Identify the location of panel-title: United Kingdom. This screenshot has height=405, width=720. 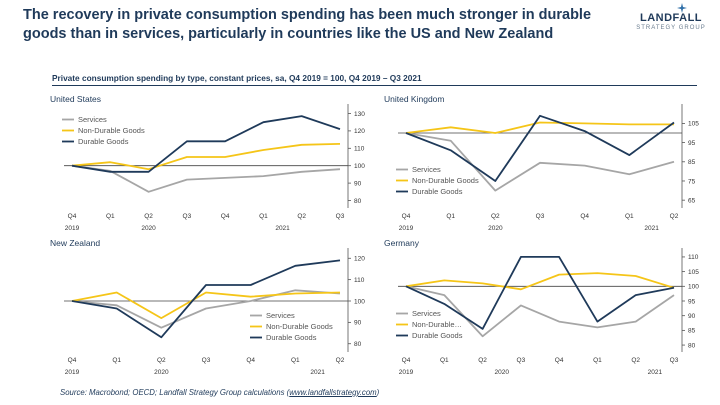
(414, 99).